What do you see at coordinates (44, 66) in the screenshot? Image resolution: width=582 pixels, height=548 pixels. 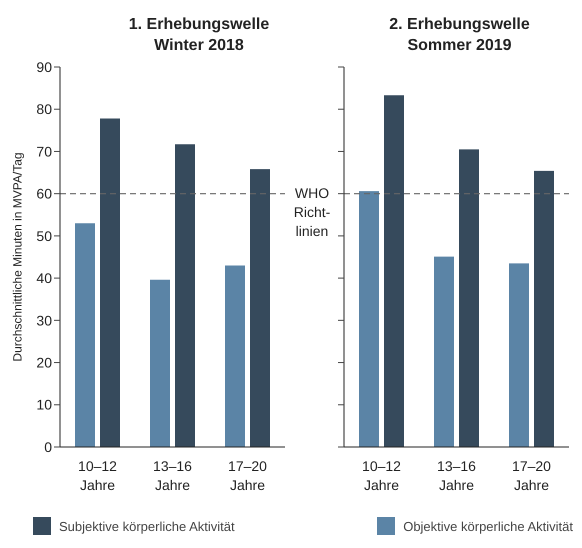 I see `y-tick-label: 90` at bounding box center [44, 66].